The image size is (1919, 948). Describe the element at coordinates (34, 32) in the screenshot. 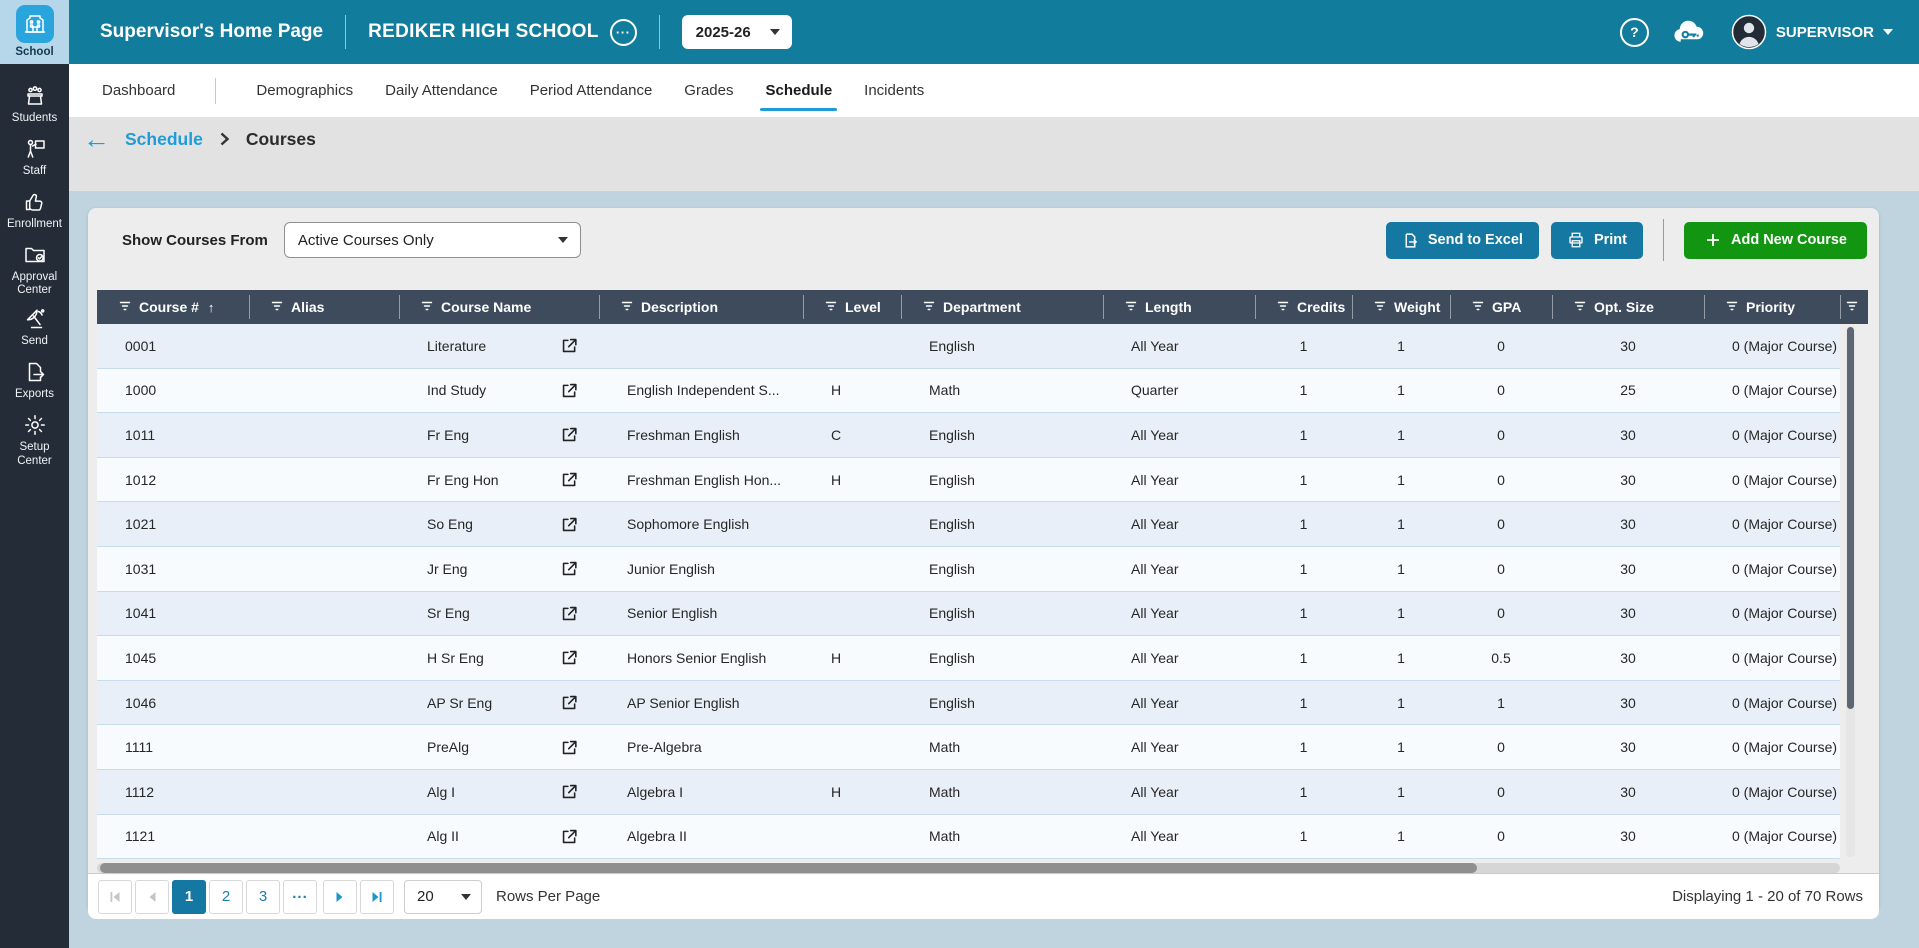

I see `sidebar-item-school: School` at that location.